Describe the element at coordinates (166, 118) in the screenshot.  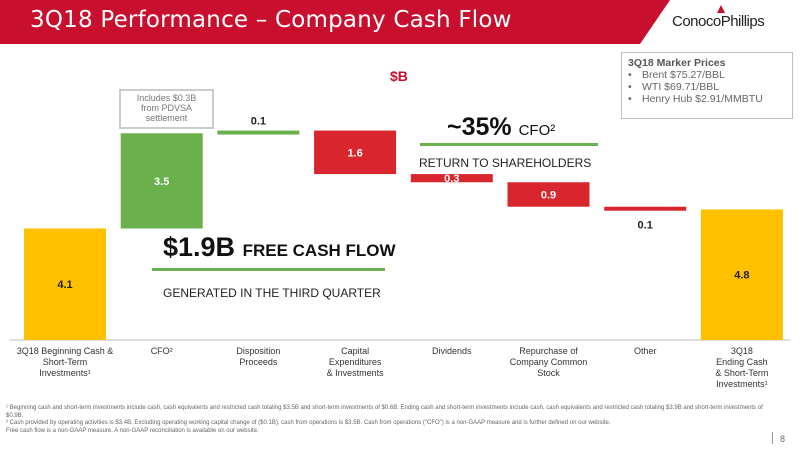
I see `cfo-note-line: settlement` at that location.